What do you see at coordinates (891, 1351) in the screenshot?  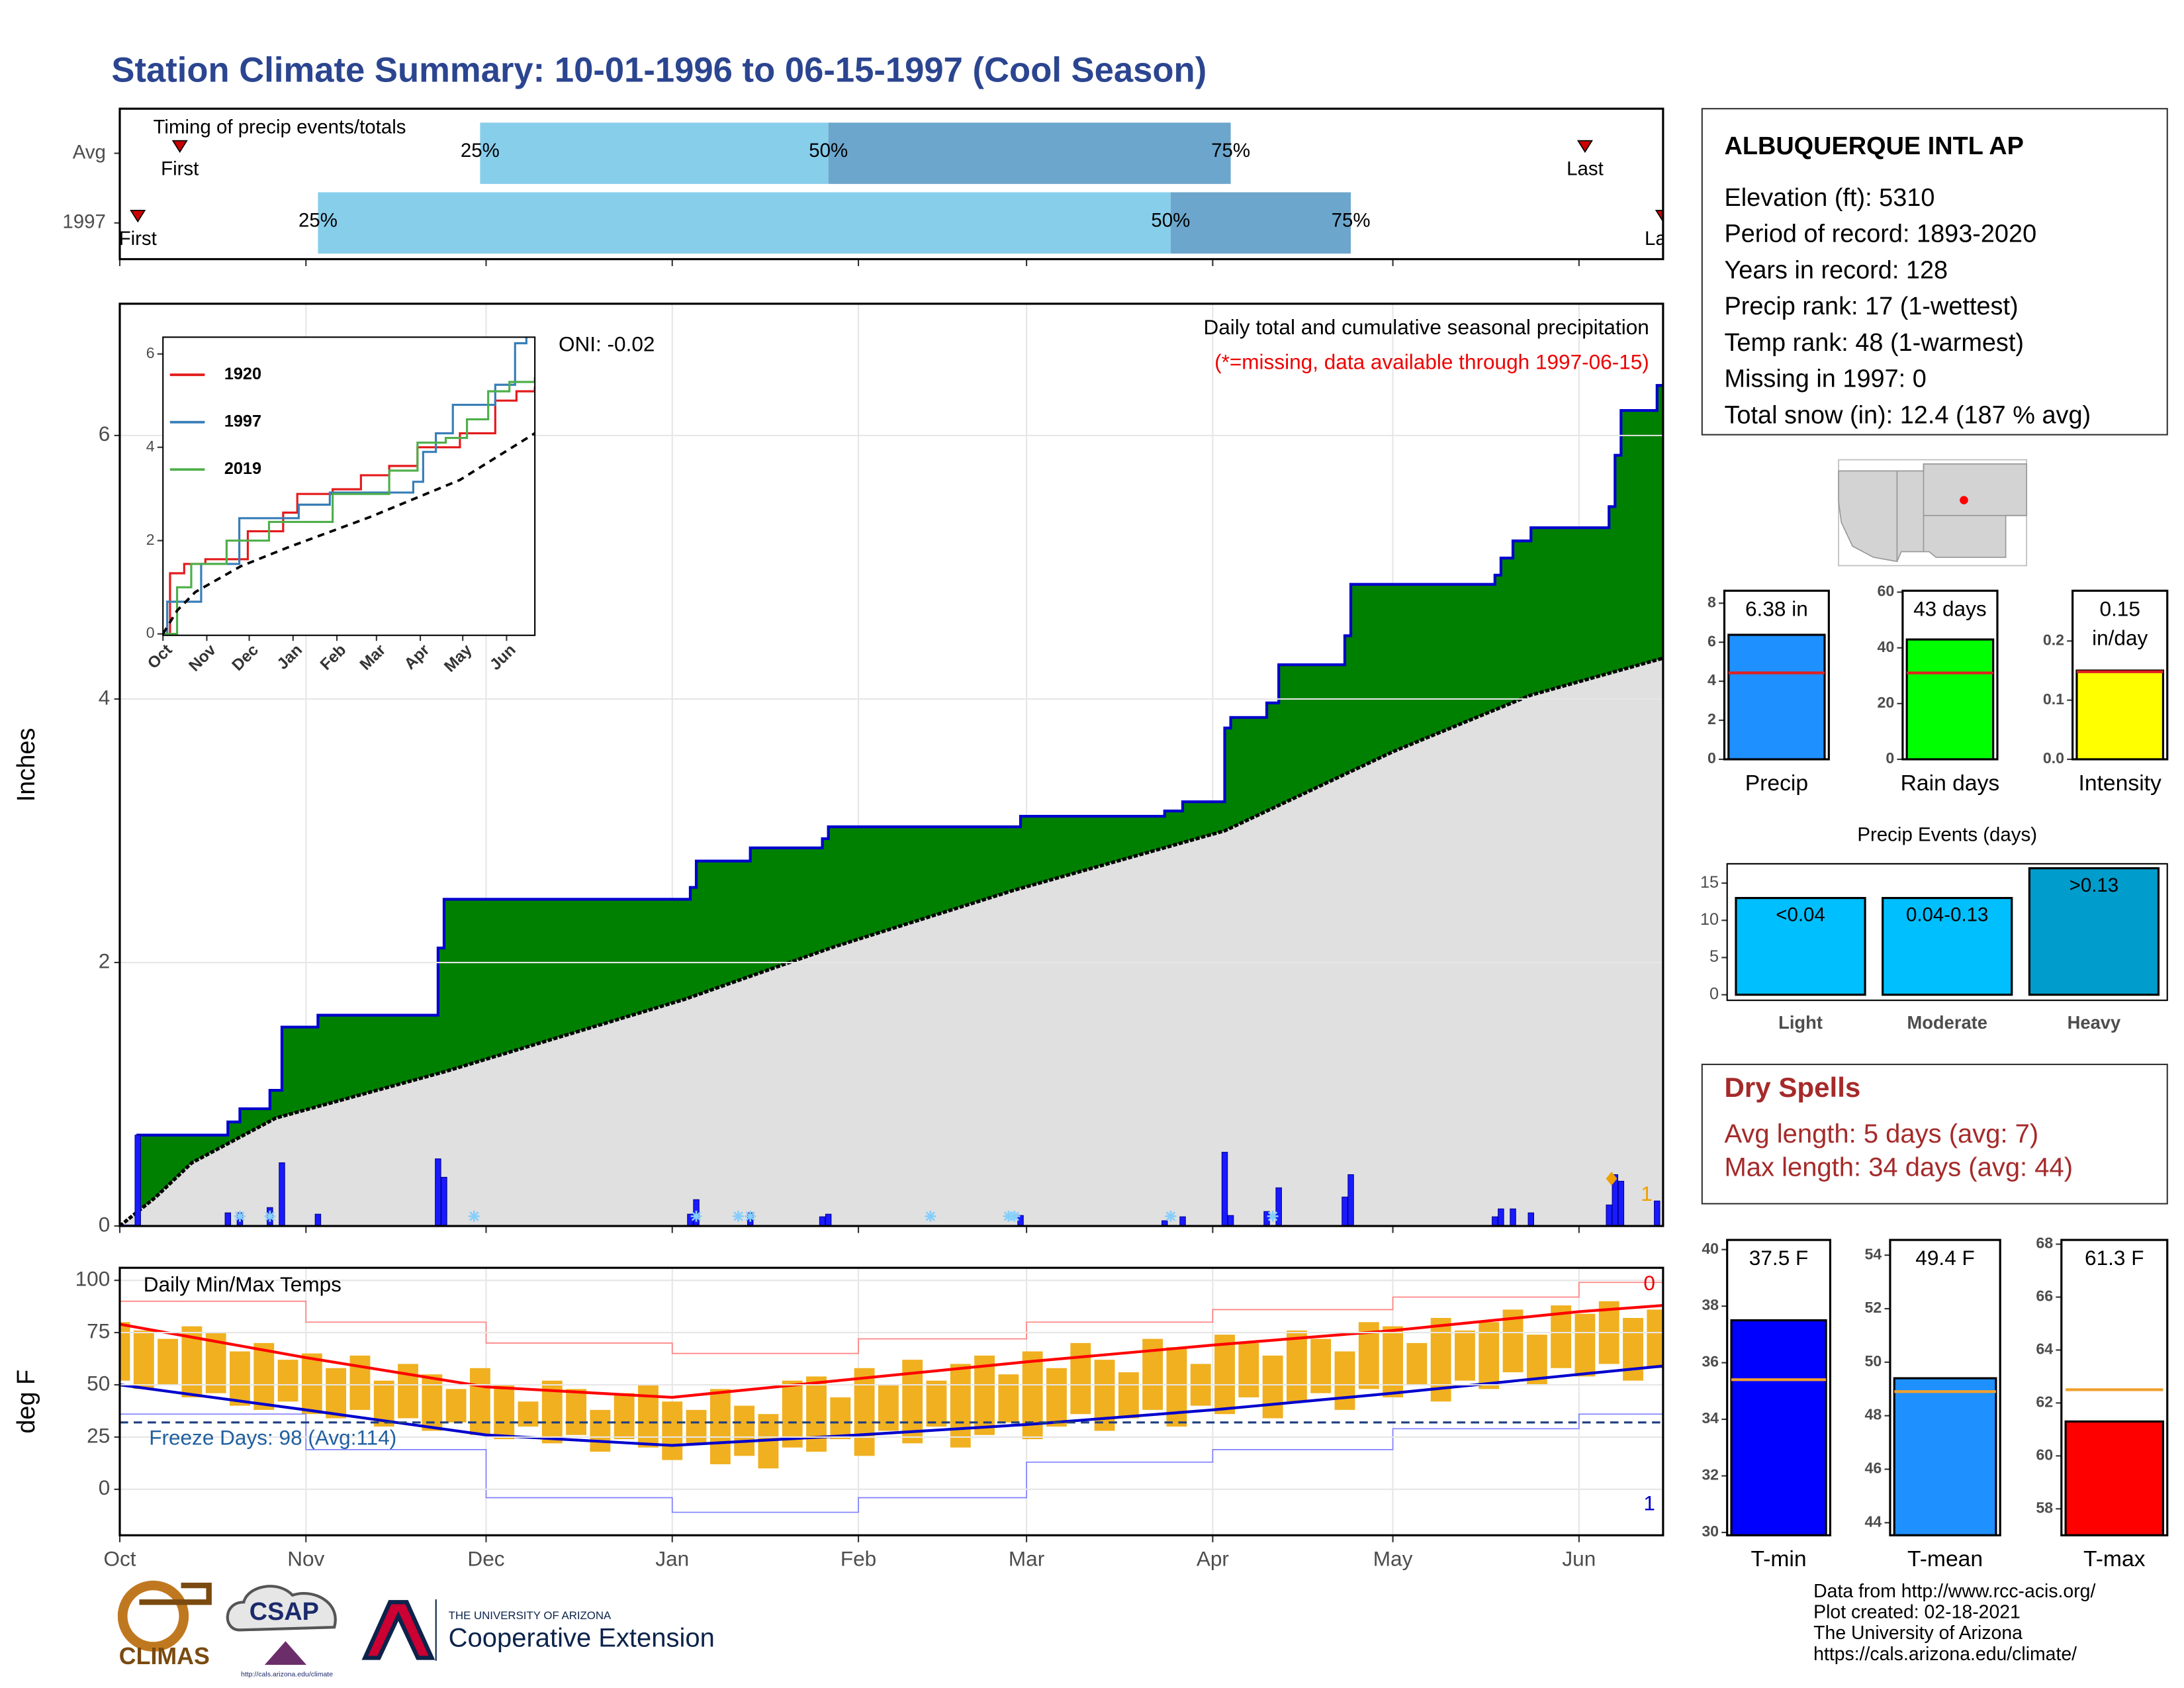 I see `high-line` at bounding box center [891, 1351].